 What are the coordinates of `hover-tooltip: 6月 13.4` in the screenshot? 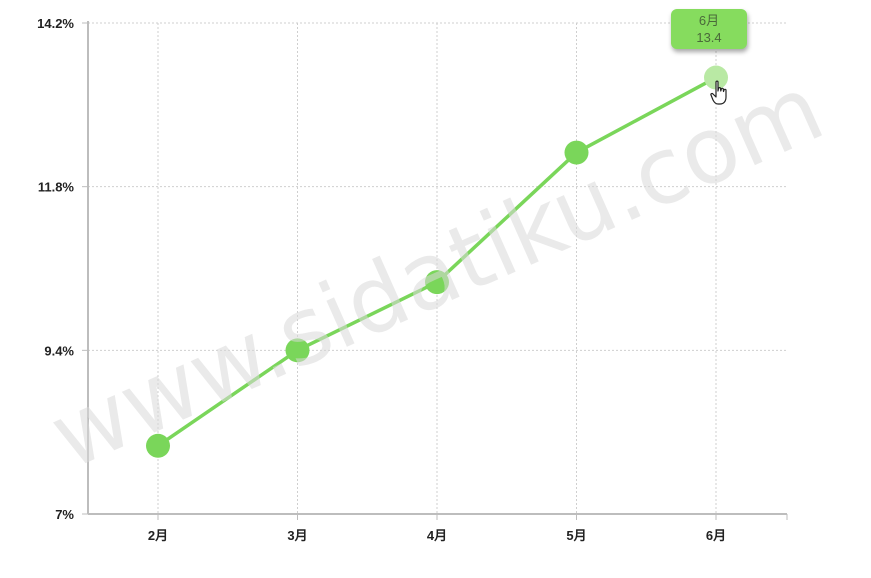 It's located at (709, 29).